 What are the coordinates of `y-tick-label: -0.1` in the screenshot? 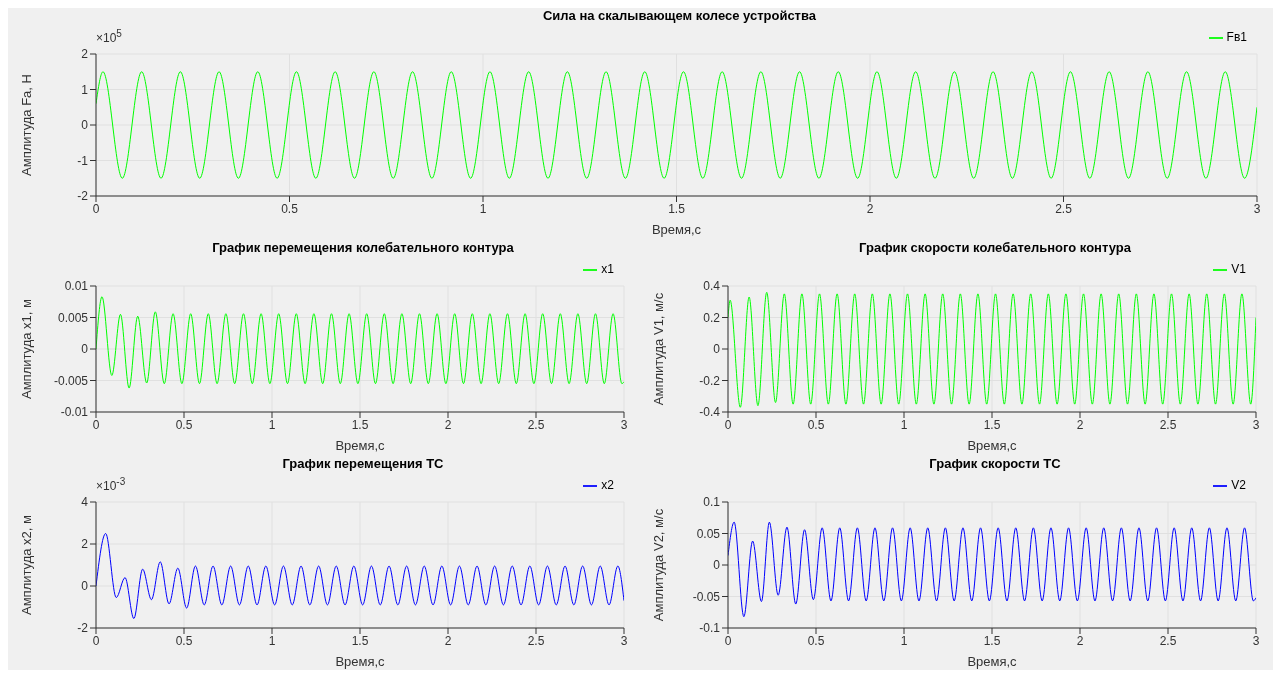 It's located at (710, 628).